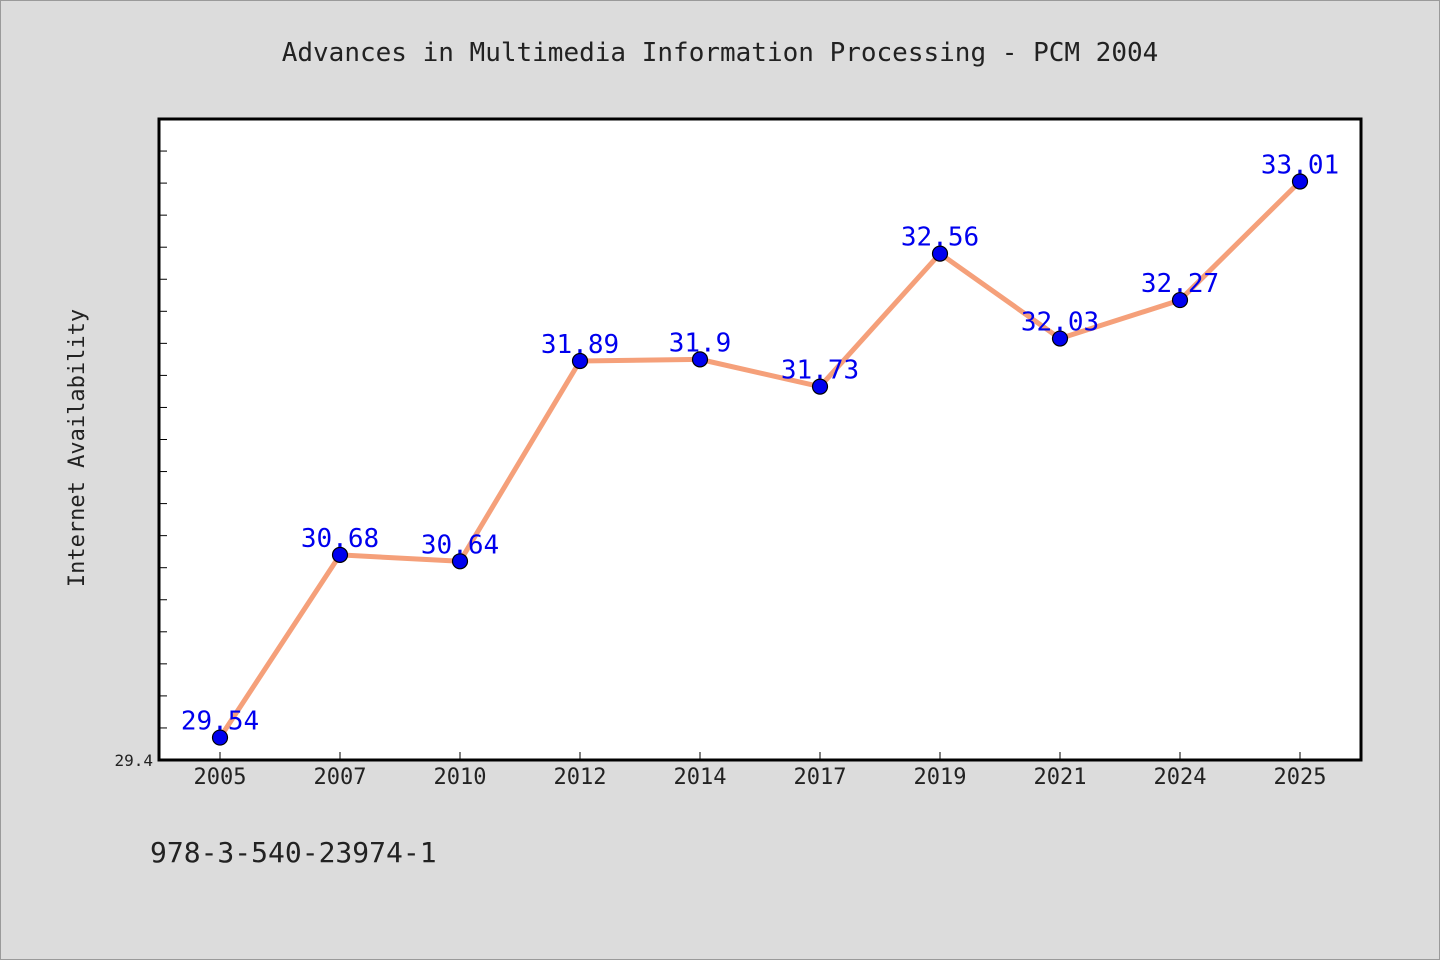 Image resolution: width=1440 pixels, height=960 pixels. I want to click on y-axis: 29.4, so click(133, 760).